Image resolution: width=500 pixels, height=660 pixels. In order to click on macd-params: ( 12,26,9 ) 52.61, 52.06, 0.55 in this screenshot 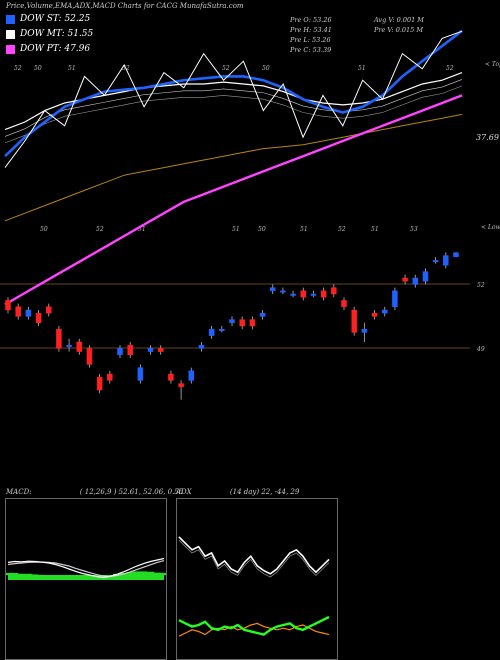, I will do `click(131, 492)`.